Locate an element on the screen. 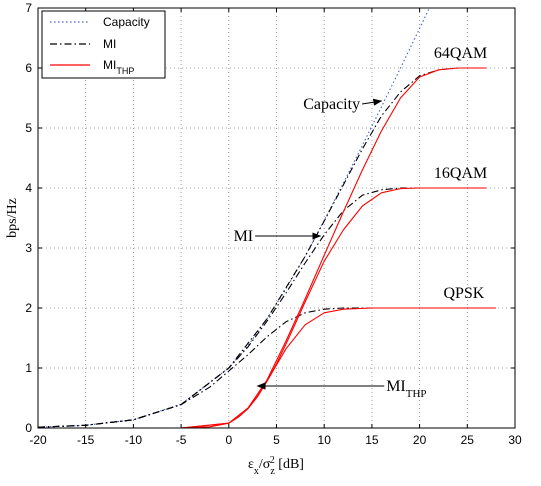 The width and height of the screenshot is (541, 486). x-tick-label: 5 is located at coordinates (276, 440).